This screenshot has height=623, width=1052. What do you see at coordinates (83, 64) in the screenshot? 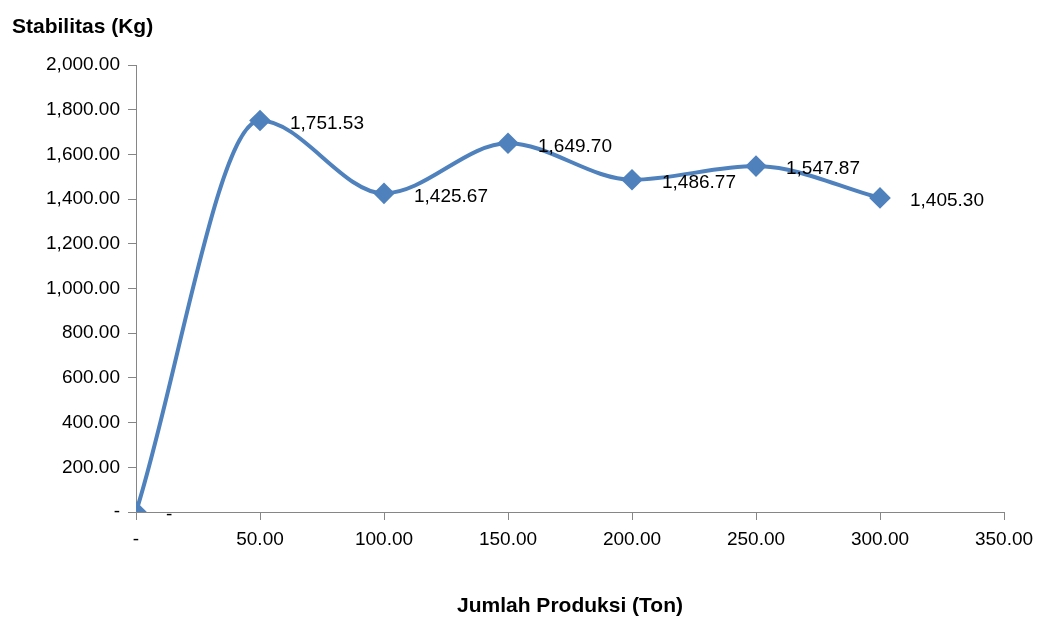
I see `y-tick-label: 2,000.00` at bounding box center [83, 64].